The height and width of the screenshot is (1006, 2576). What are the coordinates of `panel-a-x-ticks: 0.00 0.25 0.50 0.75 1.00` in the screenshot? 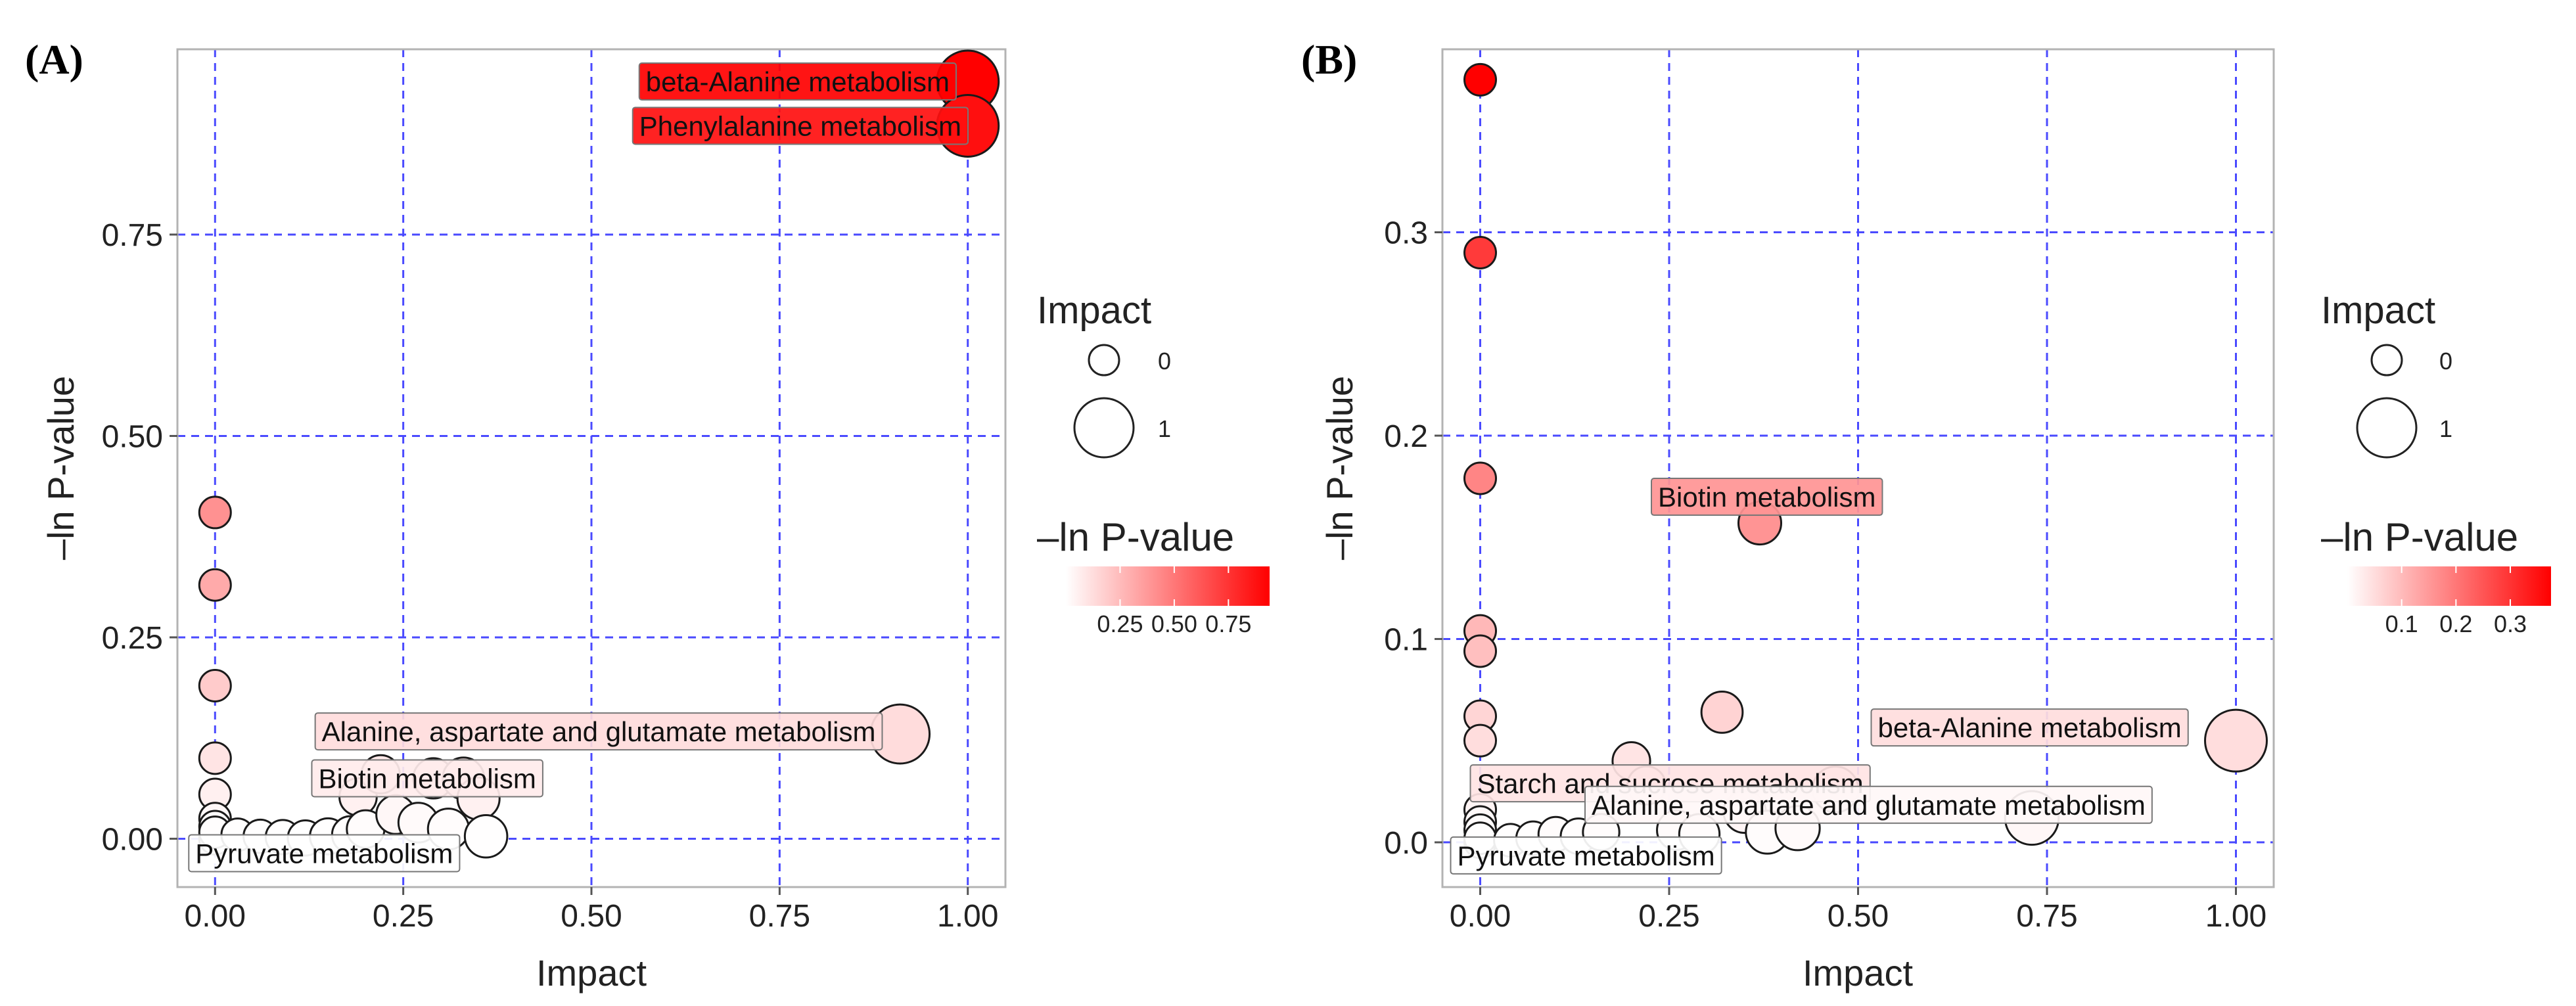 It's located at (591, 910).